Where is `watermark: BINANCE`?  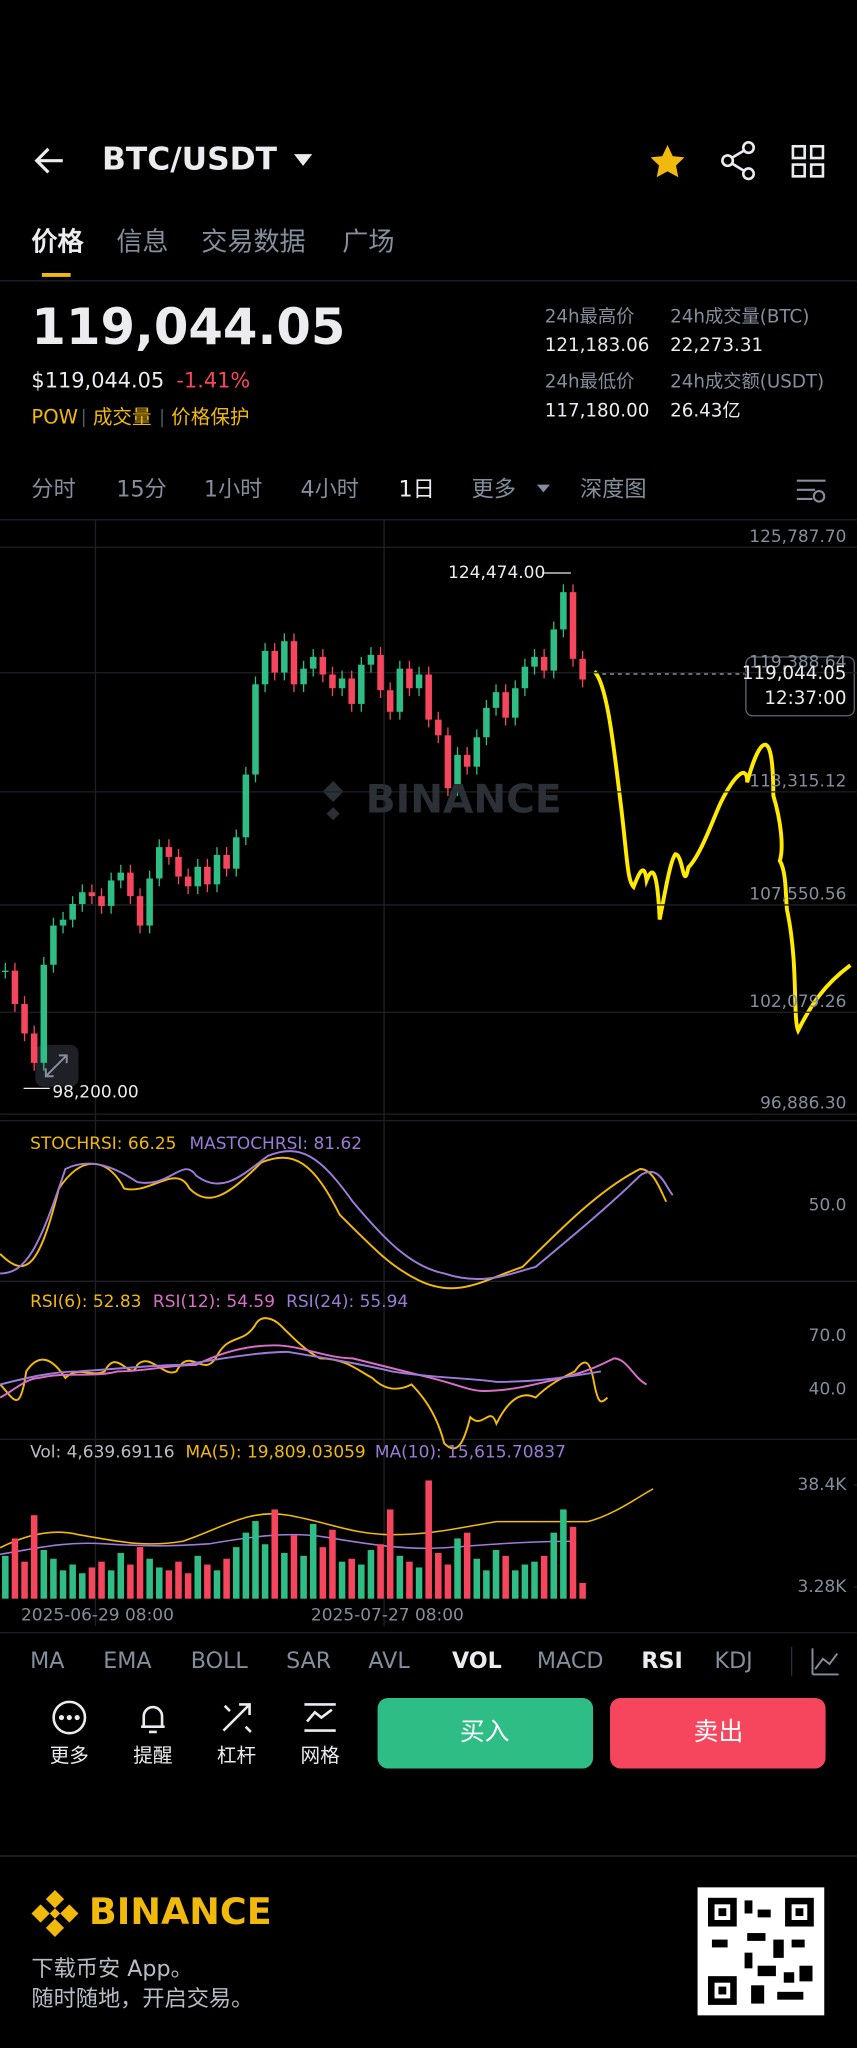 watermark: BINANCE is located at coordinates (464, 799).